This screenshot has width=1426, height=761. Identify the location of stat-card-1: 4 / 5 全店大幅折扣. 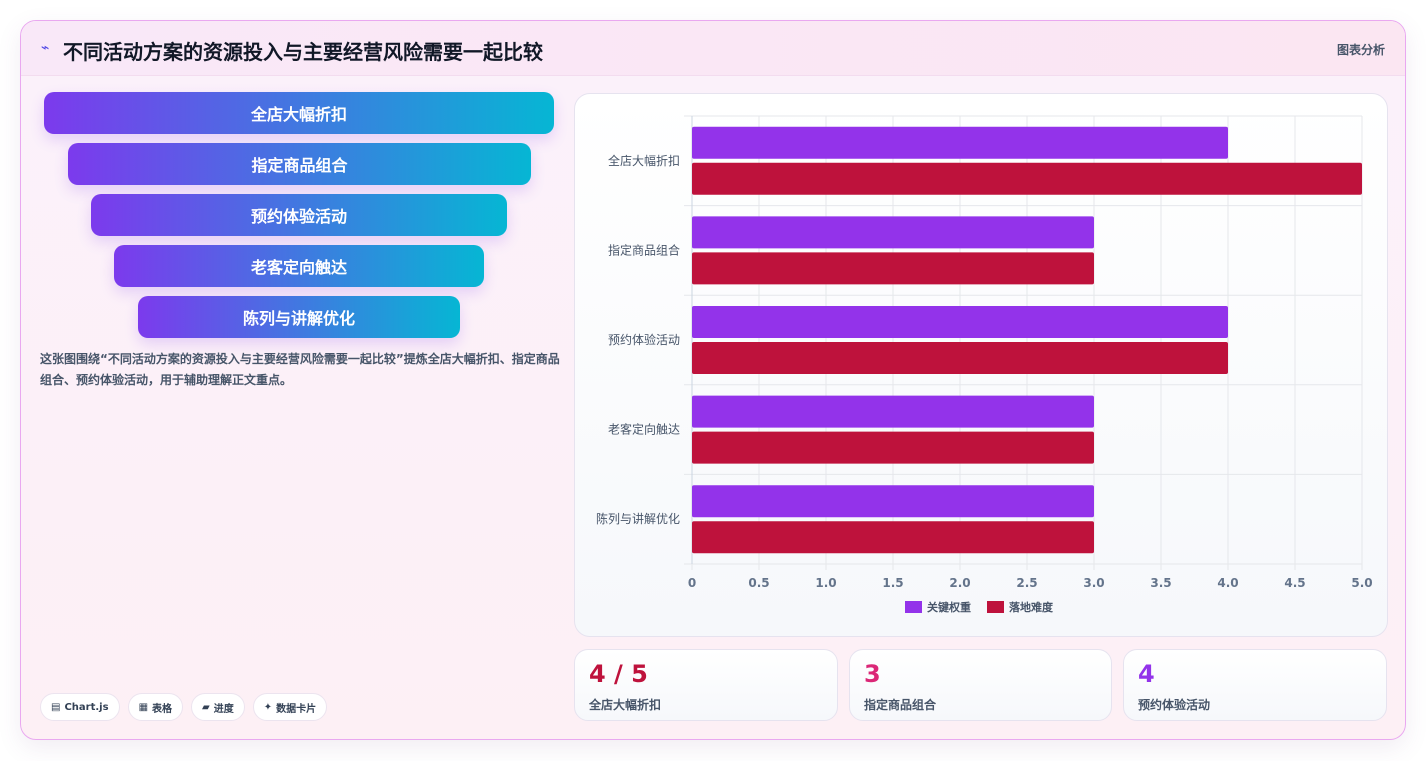
(706, 685).